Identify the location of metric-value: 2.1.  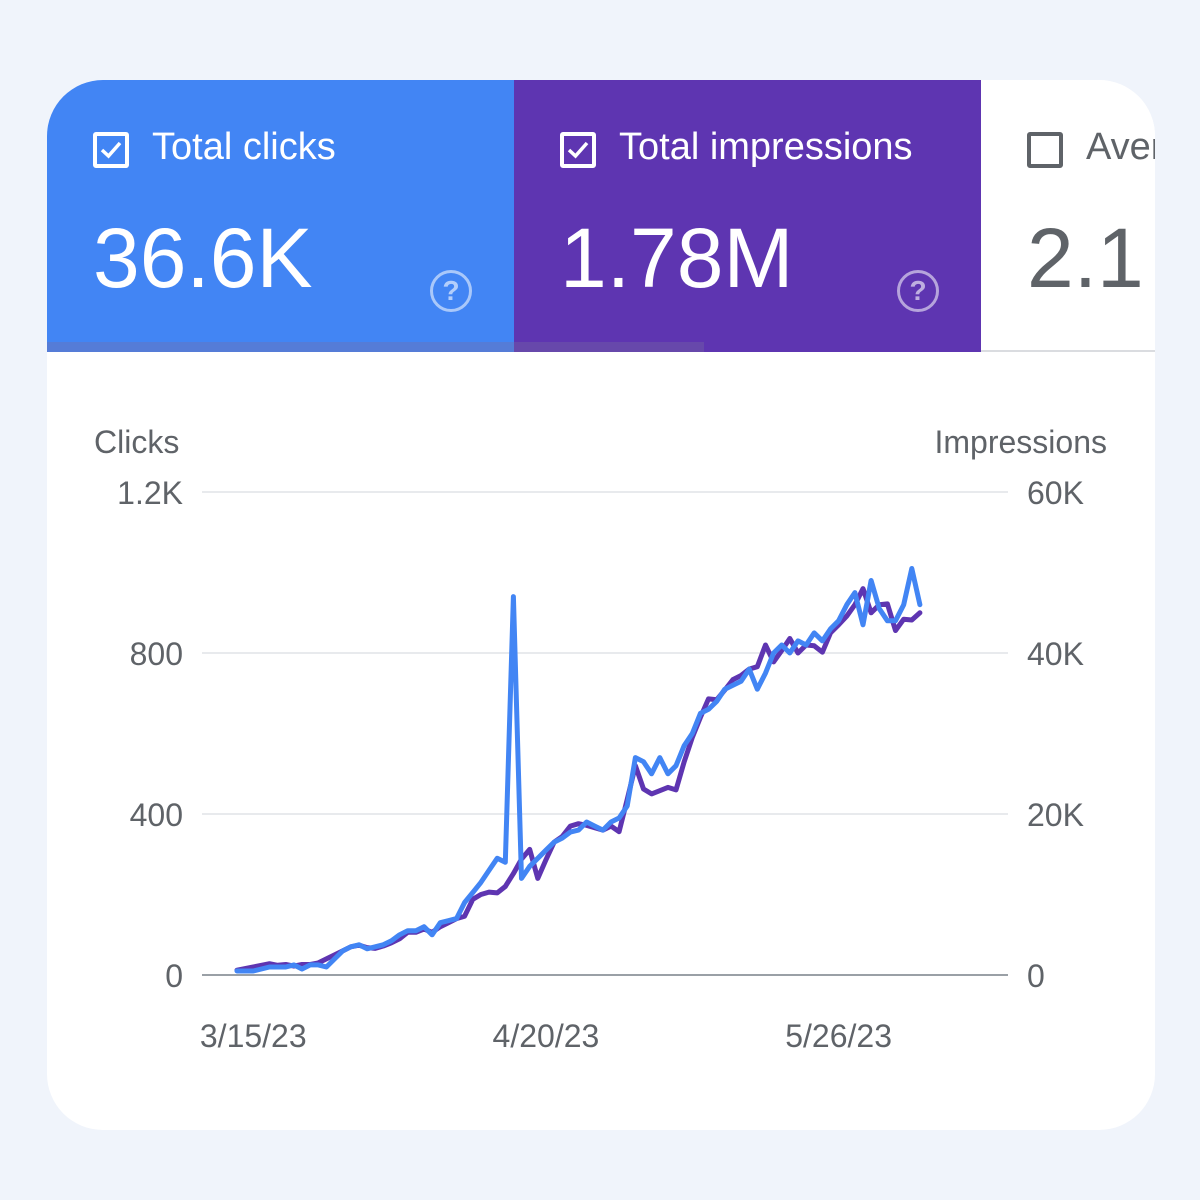
(1085, 258).